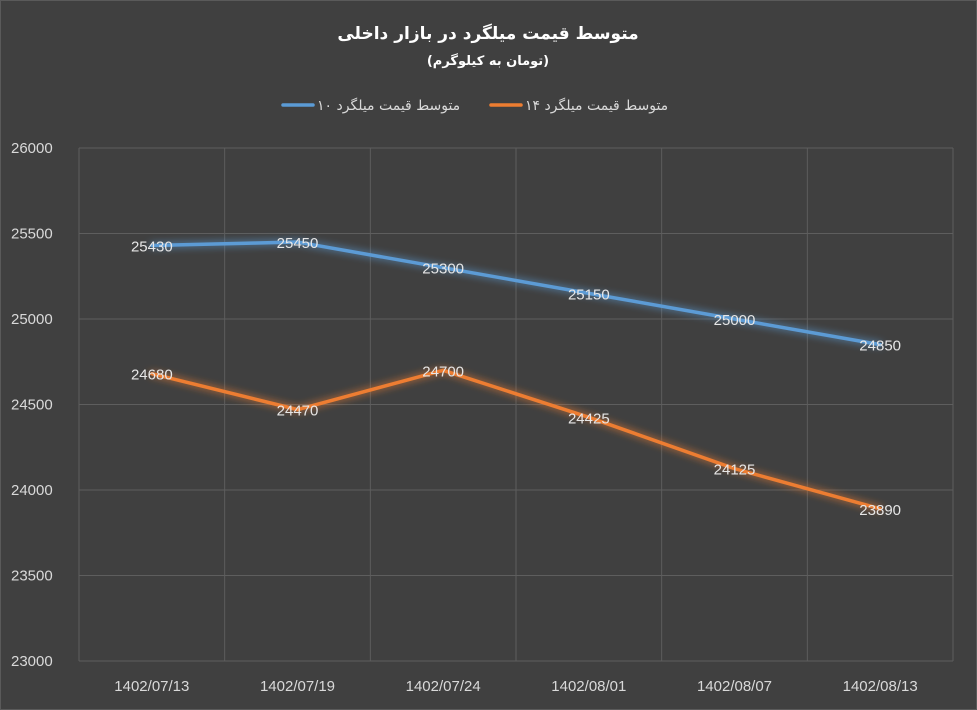  What do you see at coordinates (32, 234) in the screenshot?
I see `y-tick-label: 25500` at bounding box center [32, 234].